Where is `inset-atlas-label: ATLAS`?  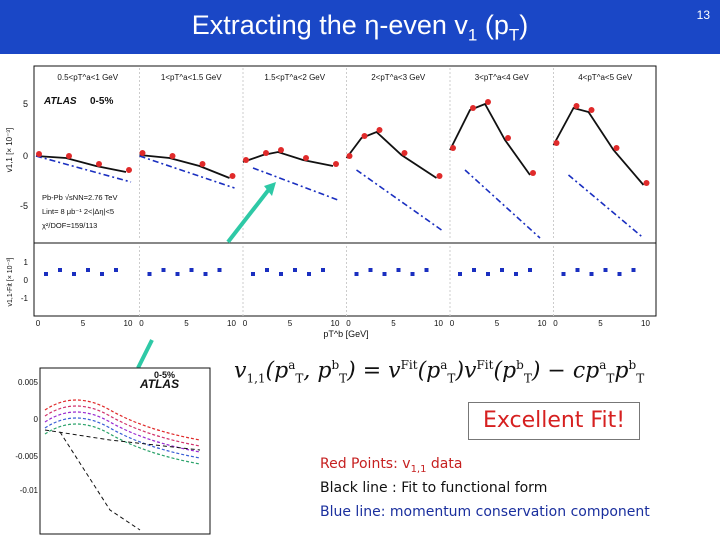 inset-atlas-label: ATLAS is located at coordinates (159, 384).